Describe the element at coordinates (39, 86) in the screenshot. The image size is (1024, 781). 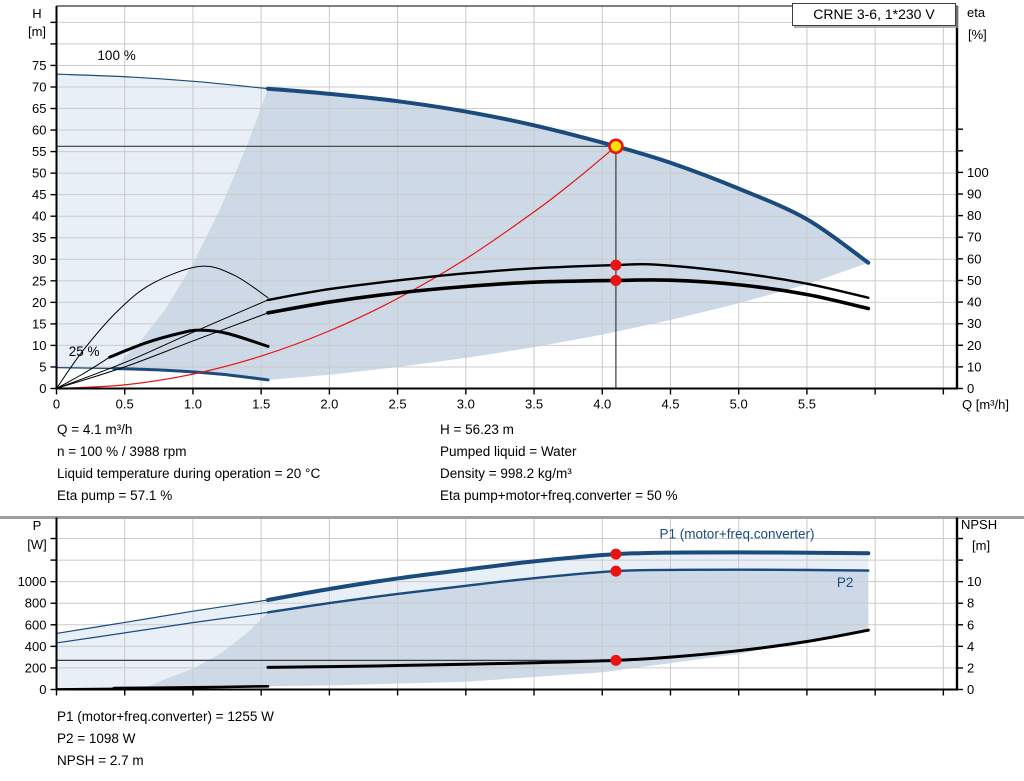
I see `left-tick-label: 70` at that location.